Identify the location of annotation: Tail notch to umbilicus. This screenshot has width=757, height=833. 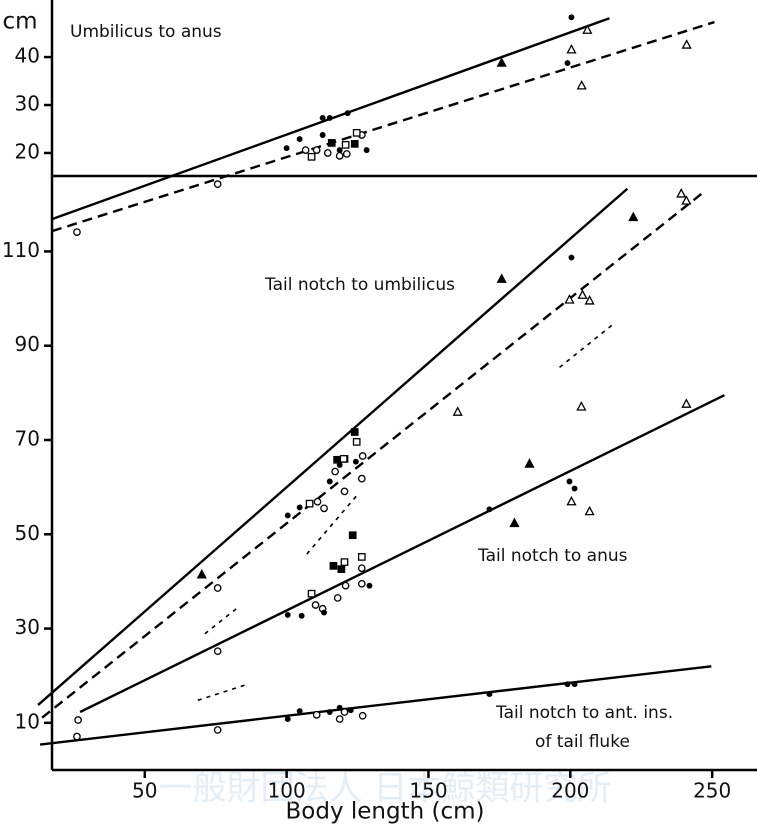
(359, 285).